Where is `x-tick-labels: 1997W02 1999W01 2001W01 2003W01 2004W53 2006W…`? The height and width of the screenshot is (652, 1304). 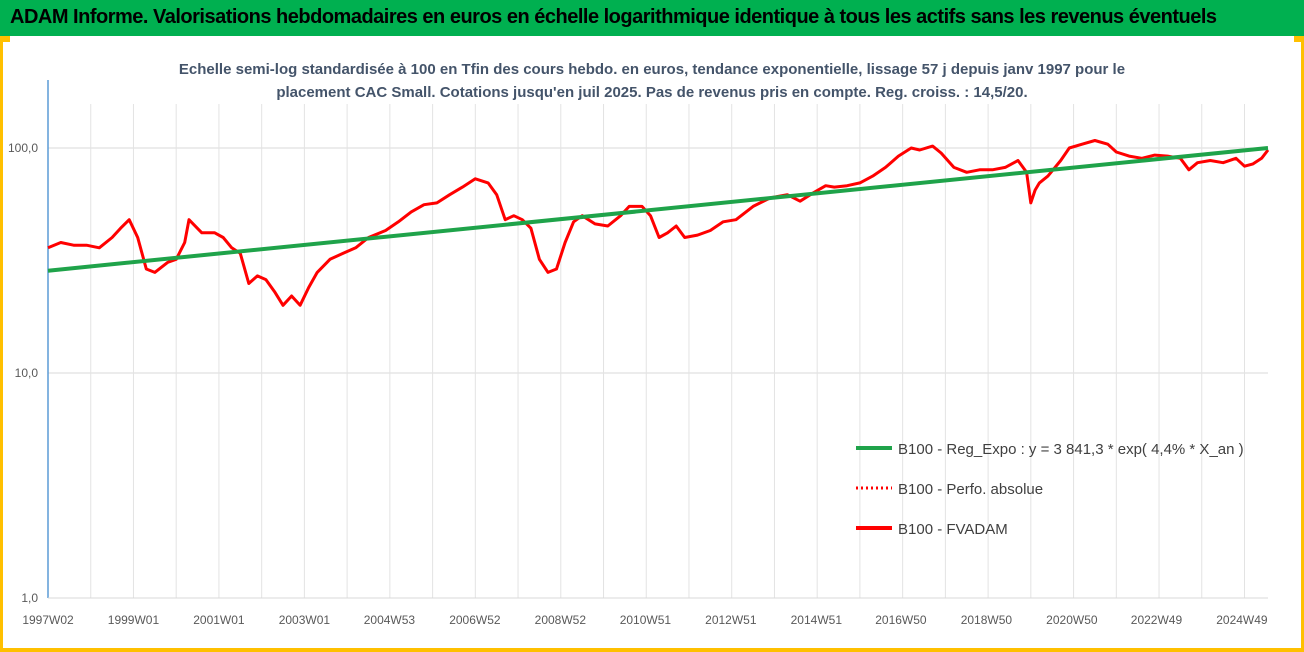
x-tick-labels: 1997W02 1999W01 2001W01 2003W01 2004W53 2006W… is located at coordinates (645, 620).